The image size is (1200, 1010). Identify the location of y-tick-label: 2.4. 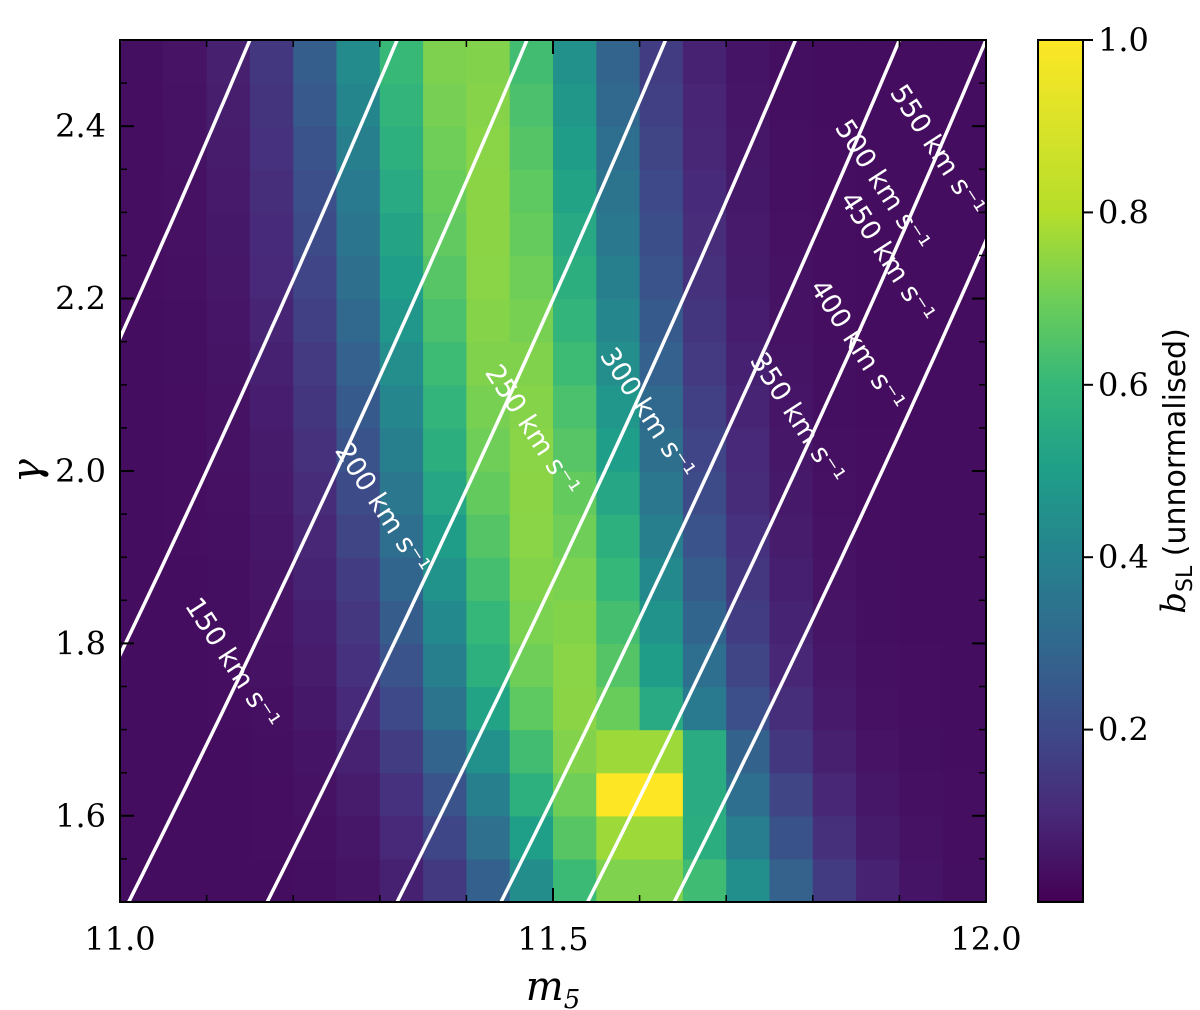
(80, 126).